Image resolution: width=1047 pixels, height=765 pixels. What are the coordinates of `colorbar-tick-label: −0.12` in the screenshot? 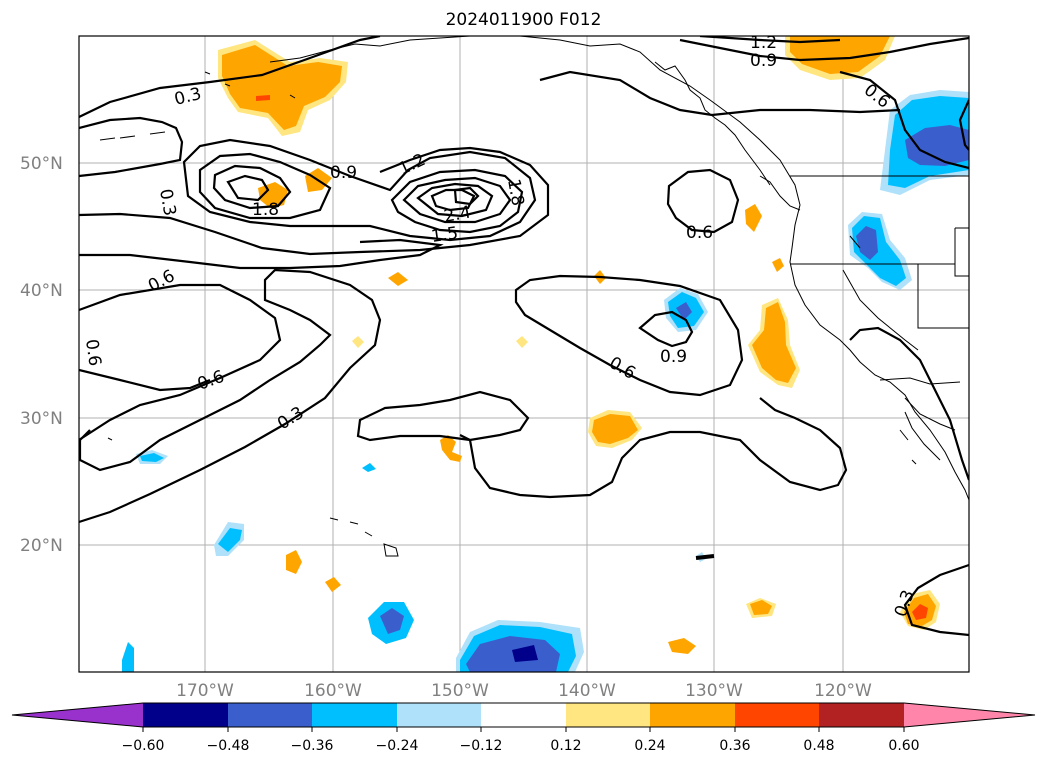 It's located at (481, 746).